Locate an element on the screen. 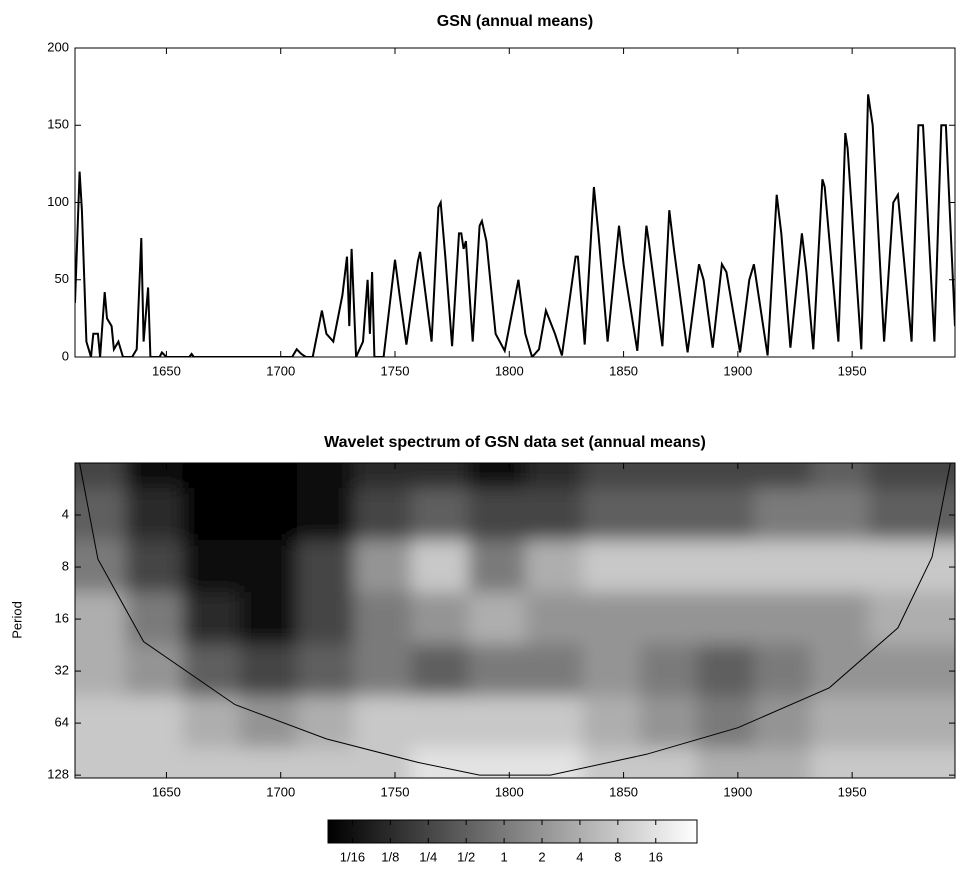  y-axis-label: Period is located at coordinates (16, 620).